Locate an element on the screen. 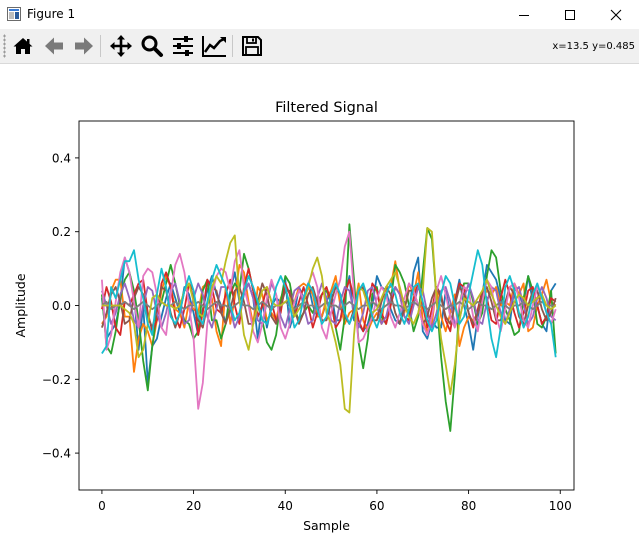 The image size is (639, 546). home-icon is located at coordinates (23, 46).